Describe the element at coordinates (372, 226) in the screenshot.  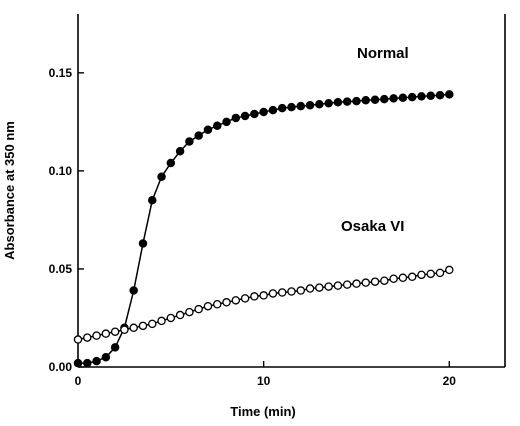
I see `series-label-osaka-vi: Osaka VI` at that location.